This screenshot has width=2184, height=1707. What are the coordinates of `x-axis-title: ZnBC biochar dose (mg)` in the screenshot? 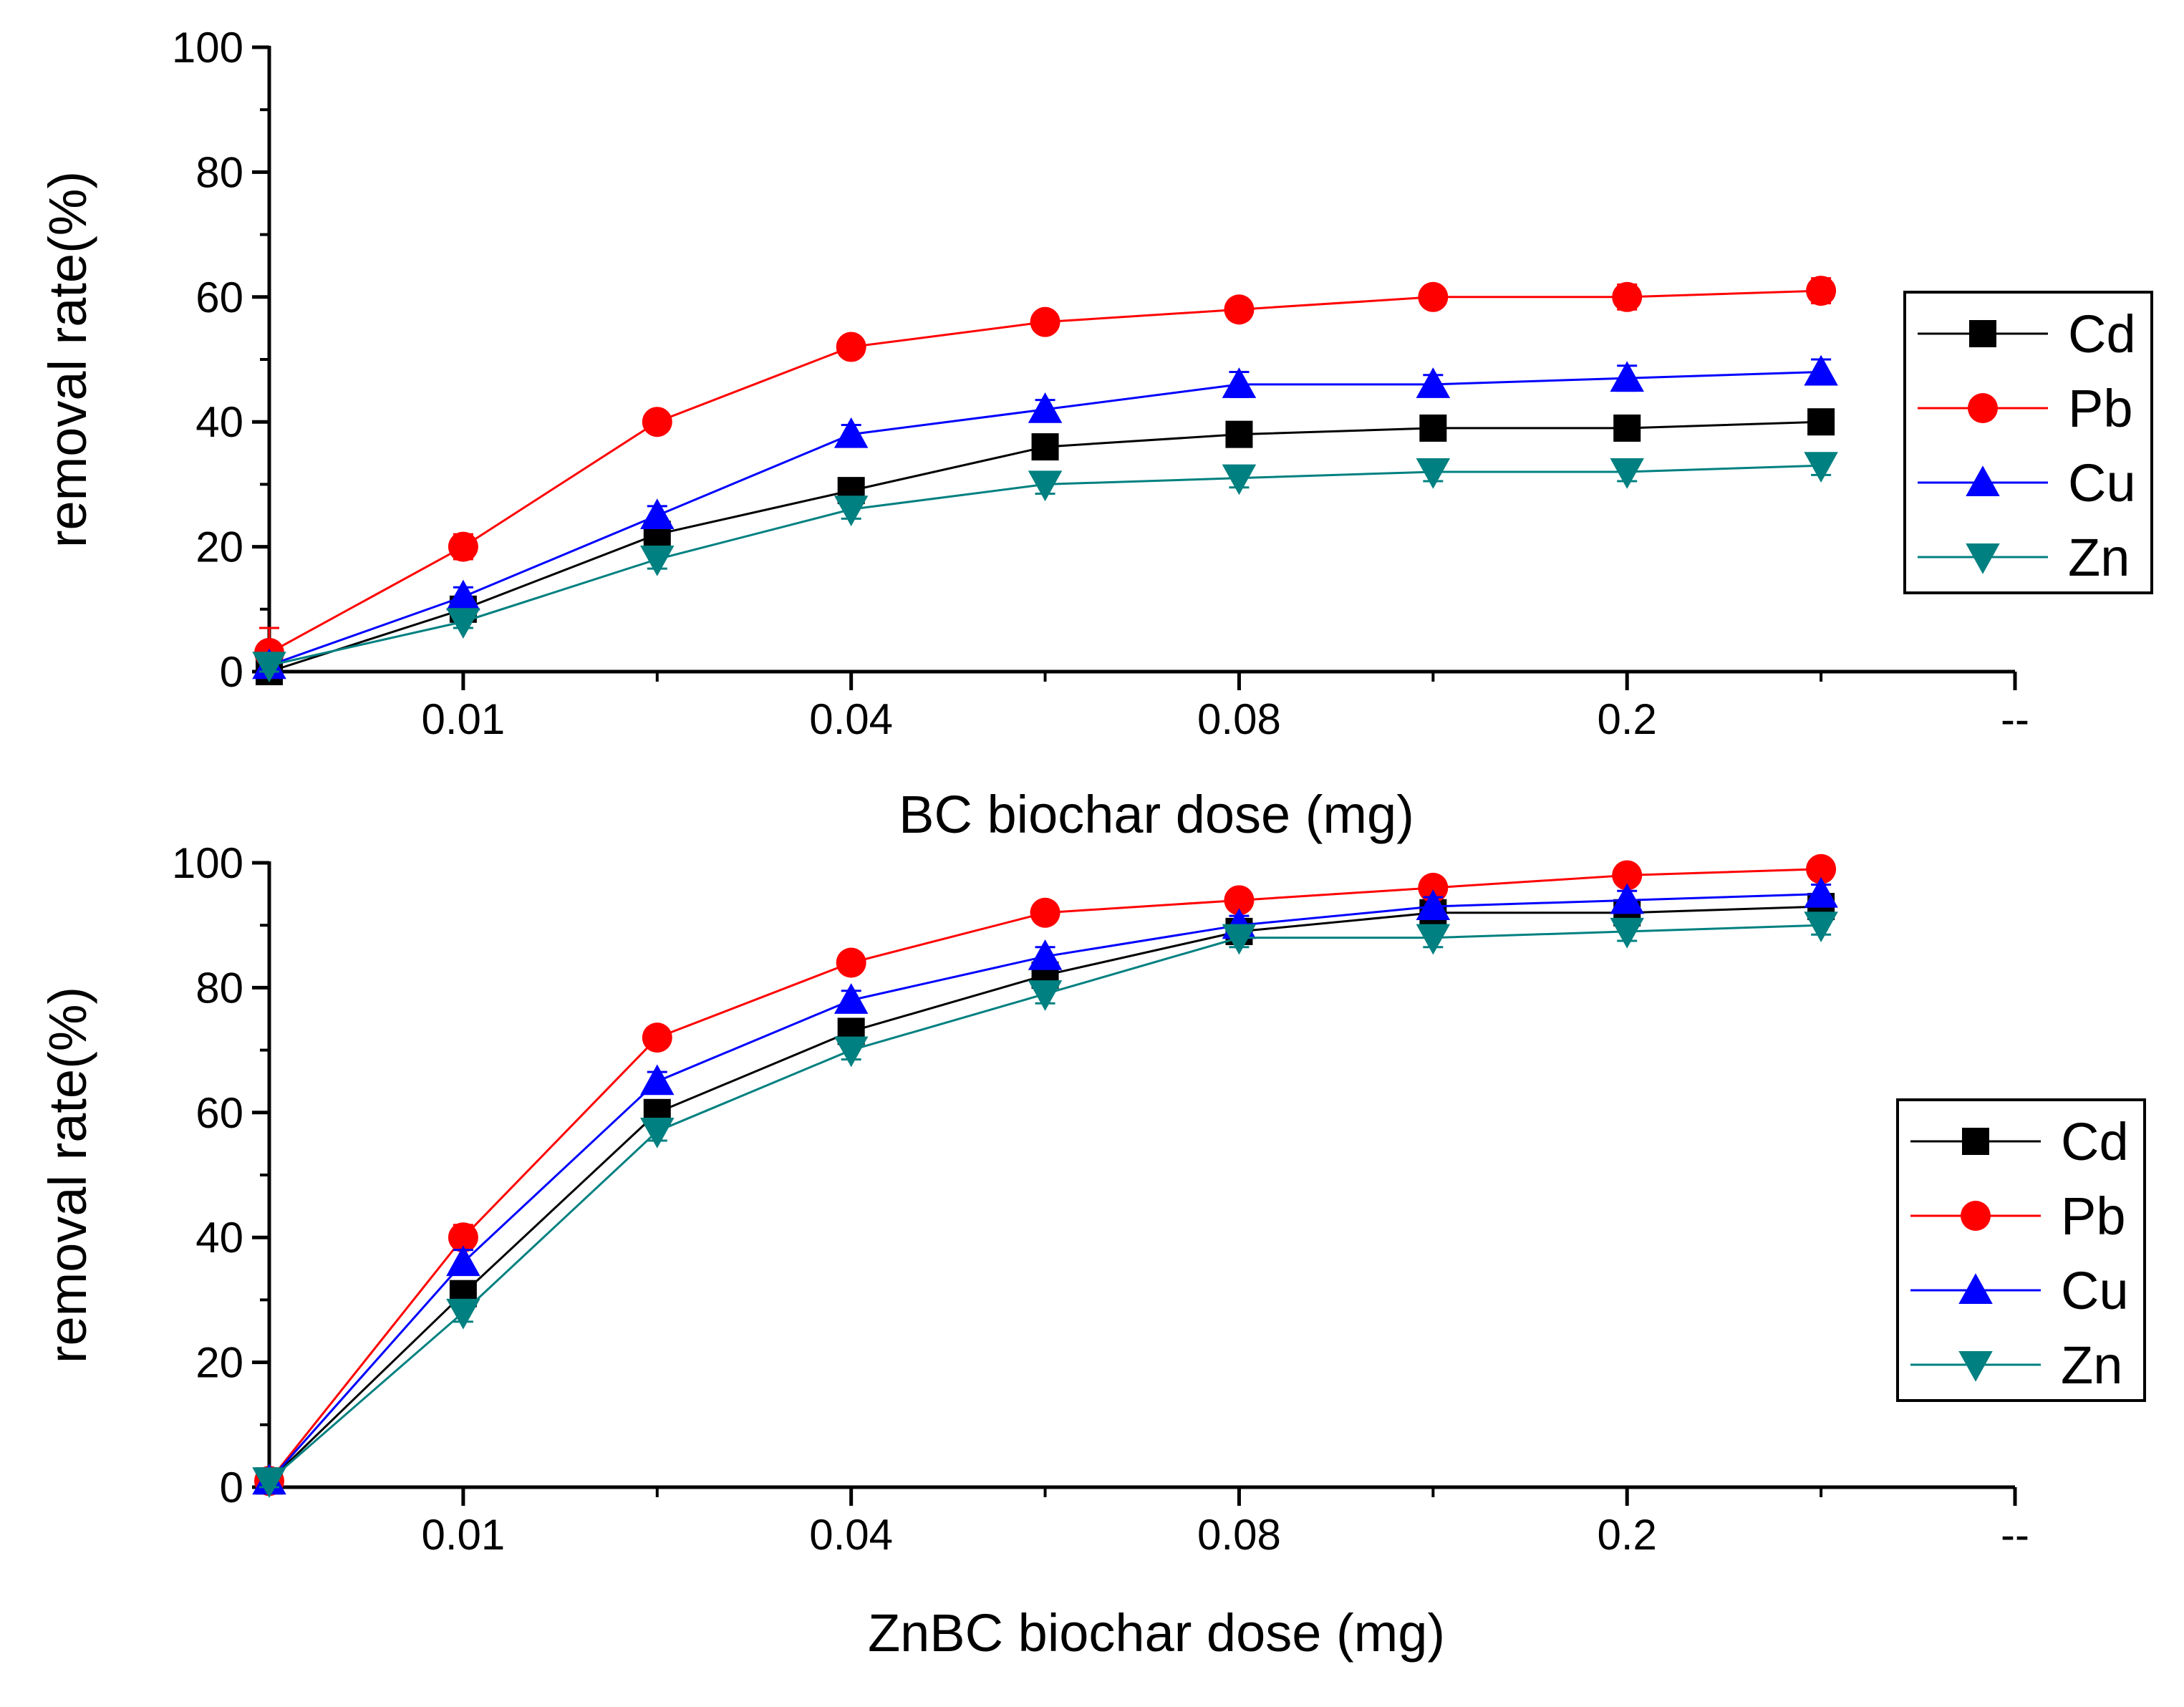 It's located at (1156, 1633).